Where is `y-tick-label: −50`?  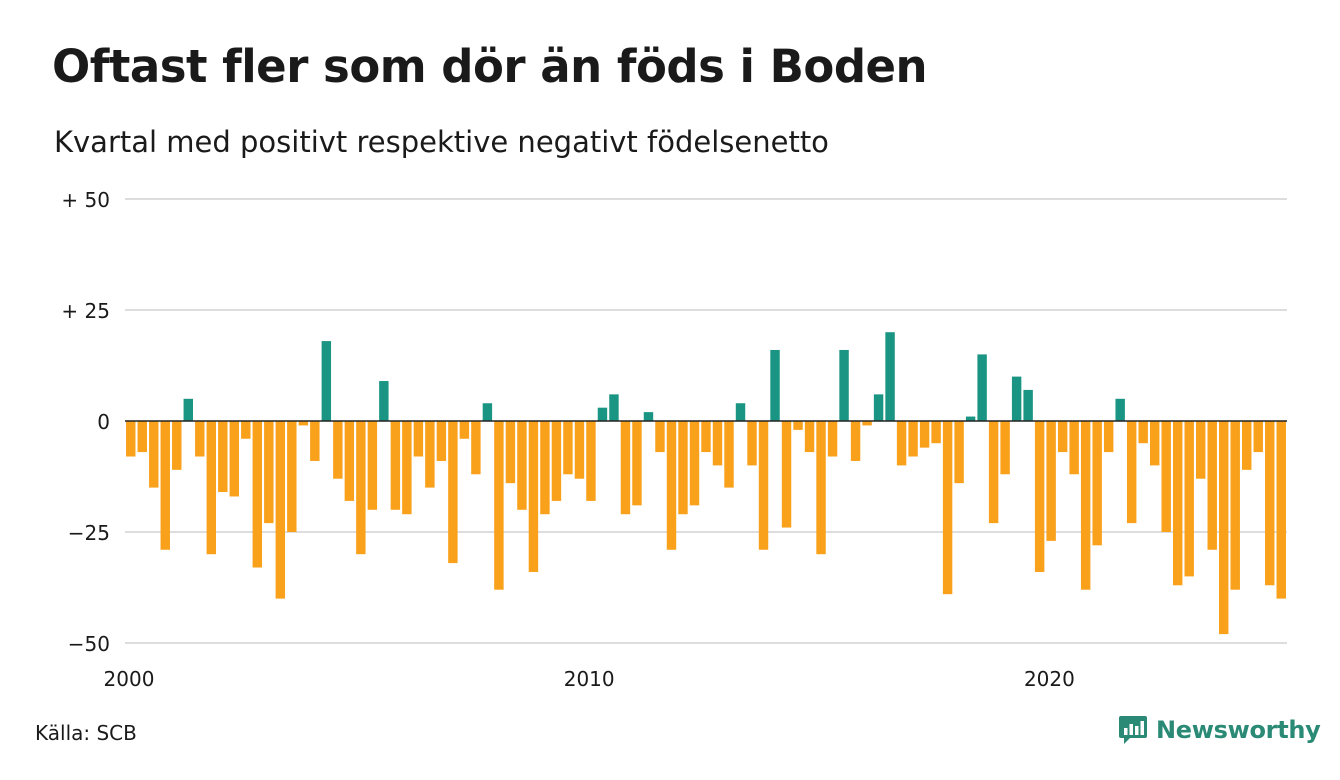 y-tick-label: −50 is located at coordinates (89, 644).